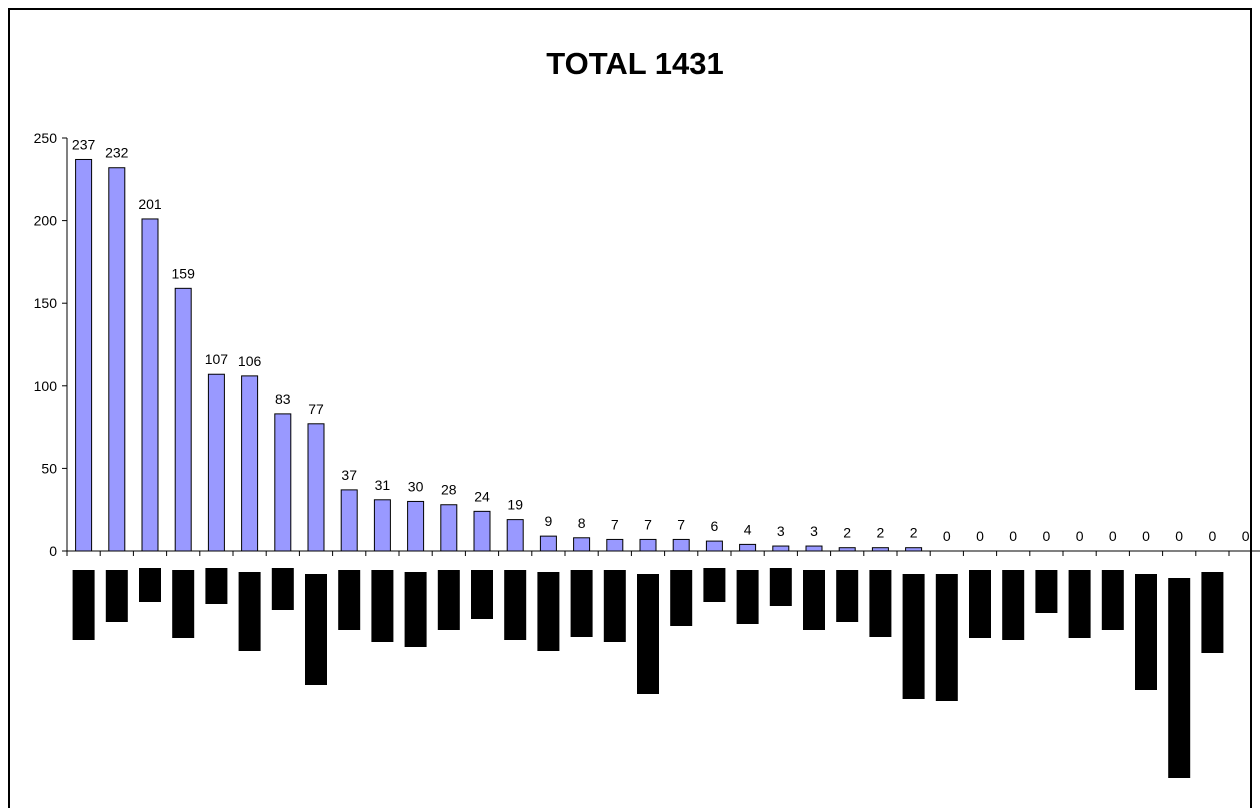 The height and width of the screenshot is (808, 1260). What do you see at coordinates (634, 63) in the screenshot?
I see `chart-title: TOTAL 1431` at bounding box center [634, 63].